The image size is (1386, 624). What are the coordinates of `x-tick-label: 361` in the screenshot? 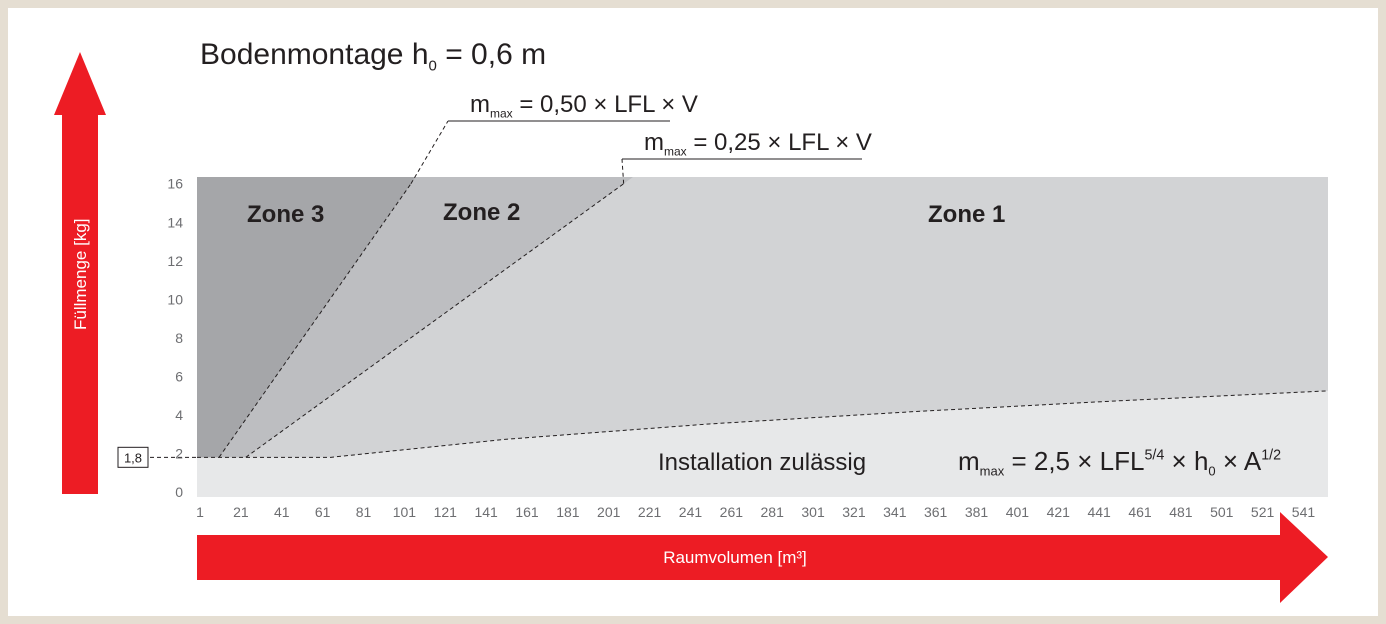 It's located at (936, 512).